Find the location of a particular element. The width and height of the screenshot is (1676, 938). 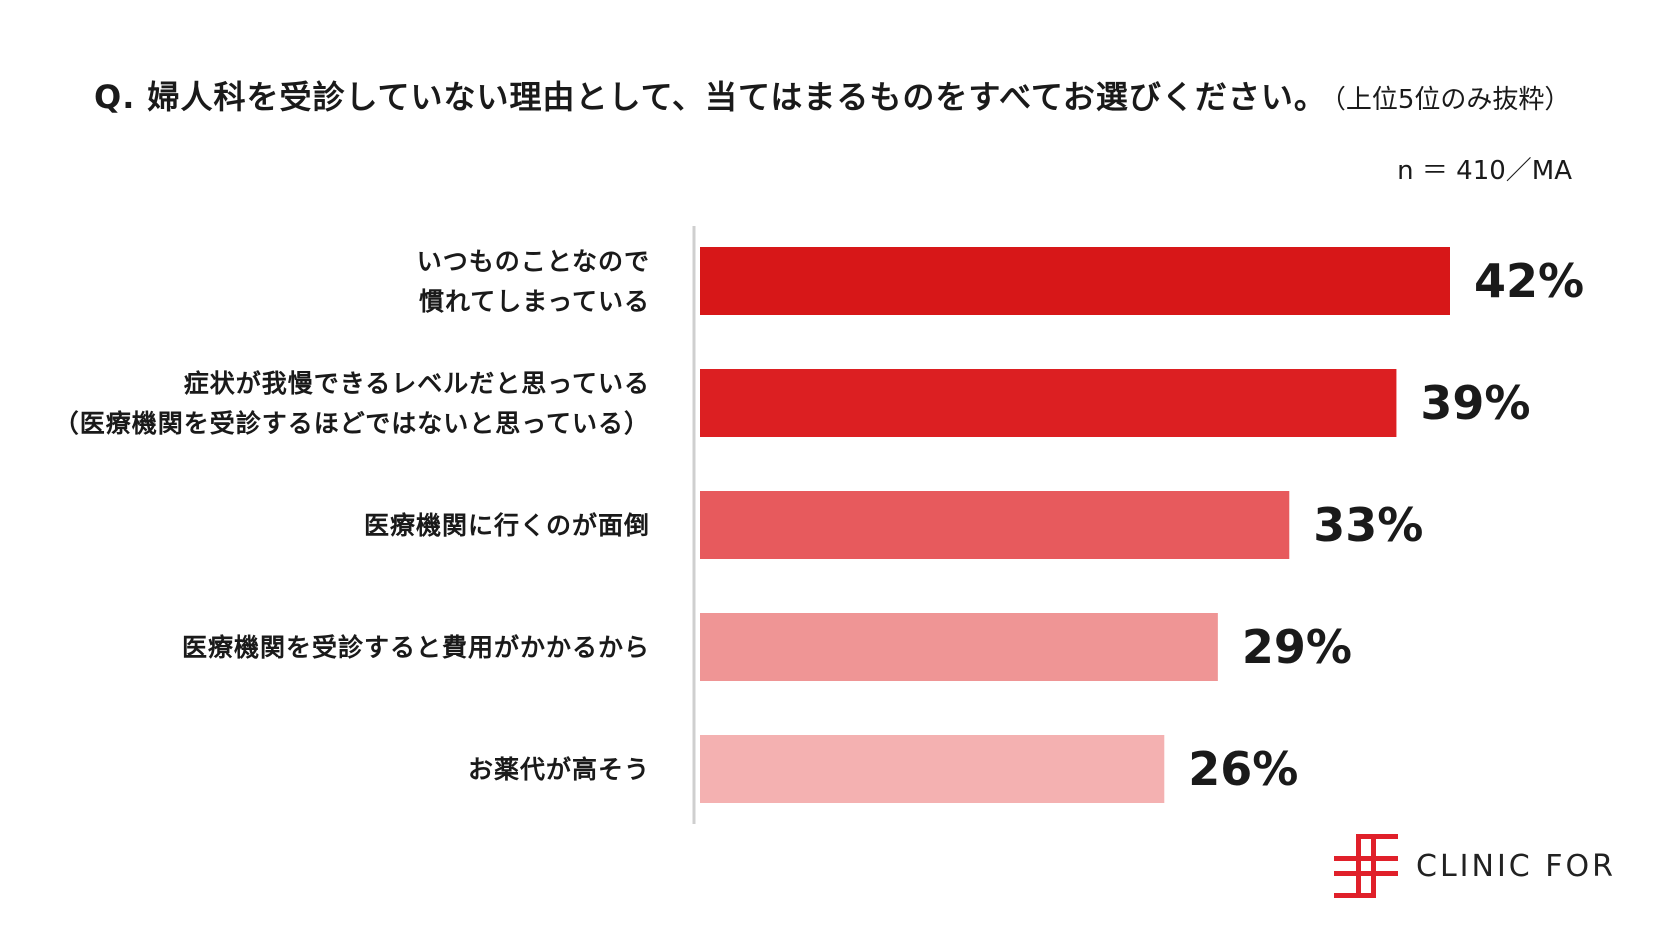

category-label-3-line-1: 医療機関に行くのが面倒 is located at coordinates (507, 525).